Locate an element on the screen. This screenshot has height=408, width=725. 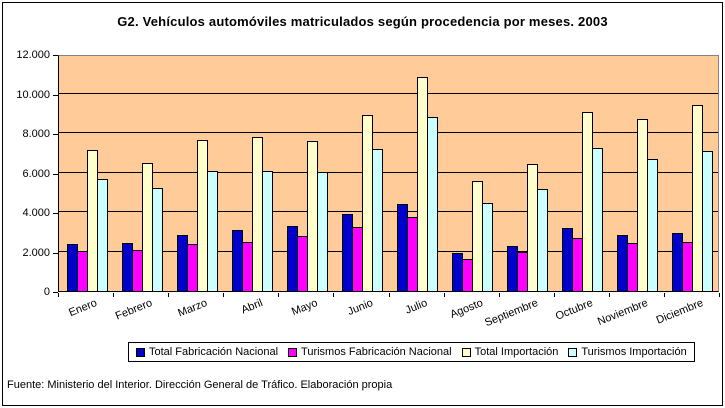
legend-item: Total Fabricación Nacional is located at coordinates (207, 352).